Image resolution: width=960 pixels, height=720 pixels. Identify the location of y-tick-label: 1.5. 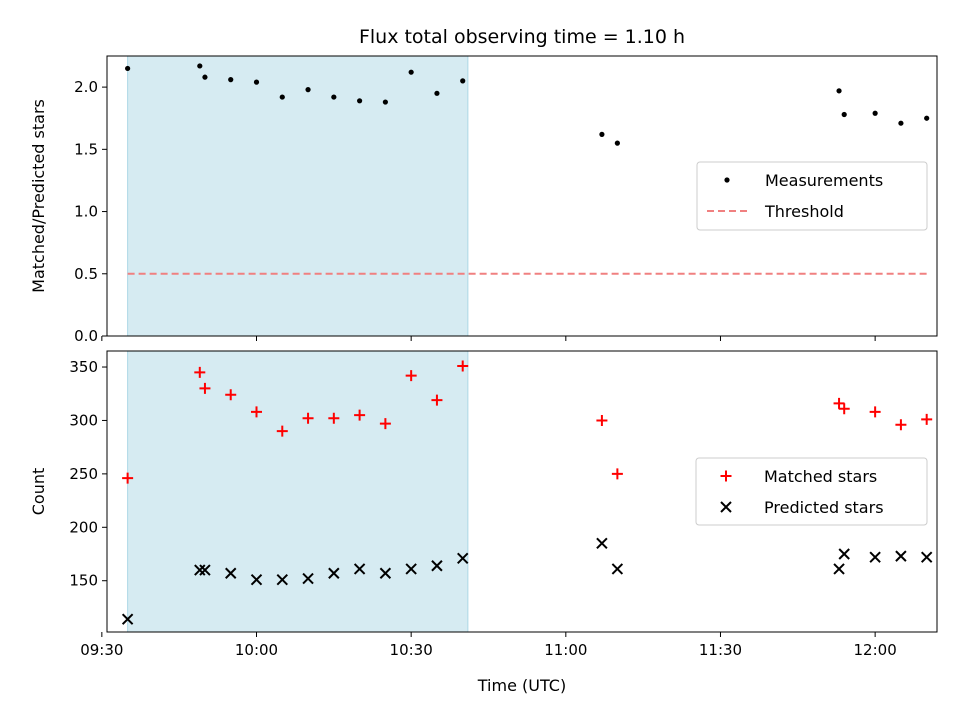
(86, 149).